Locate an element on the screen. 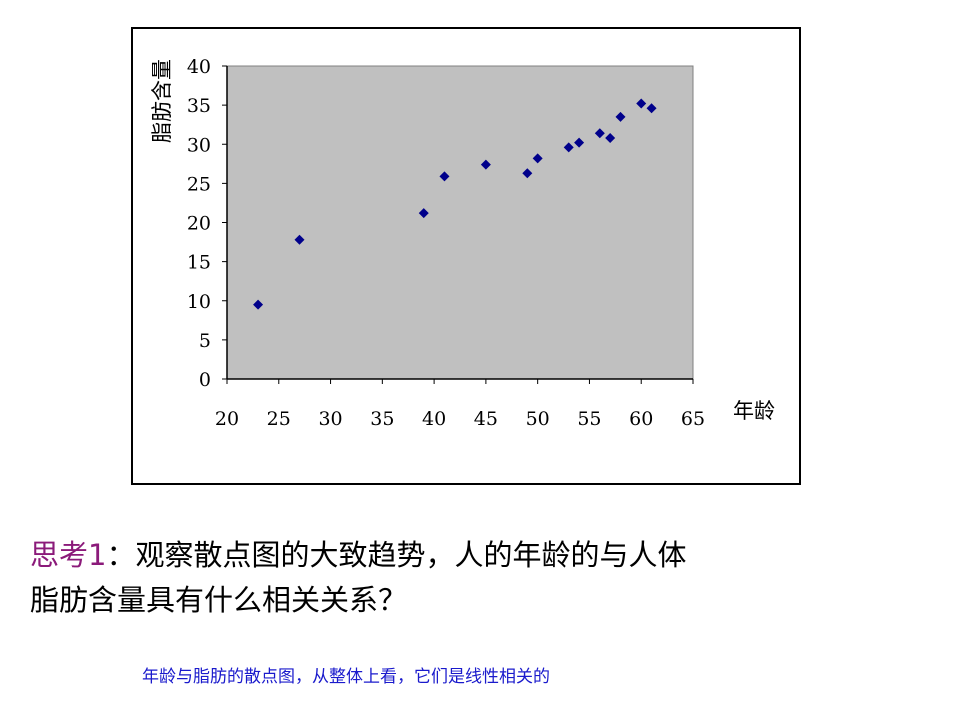 This screenshot has height=720, width=960. y-tick-label: 15 is located at coordinates (199, 263).